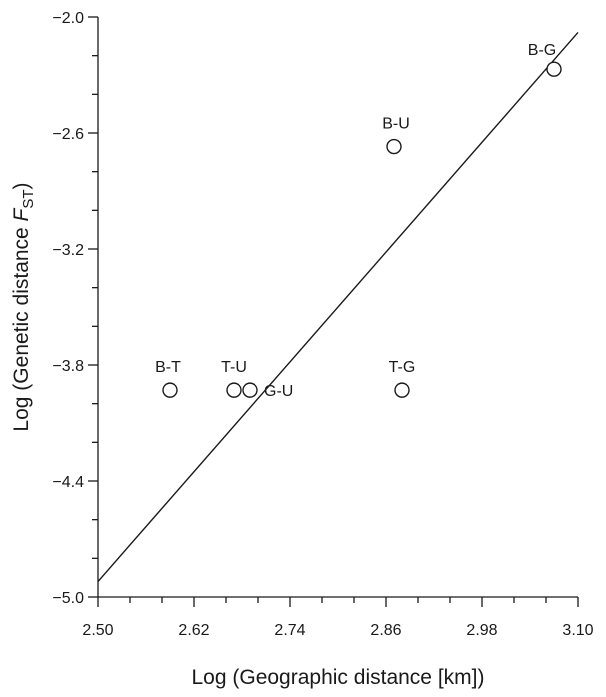  Describe the element at coordinates (234, 367) in the screenshot. I see `point-label: T-U` at that location.